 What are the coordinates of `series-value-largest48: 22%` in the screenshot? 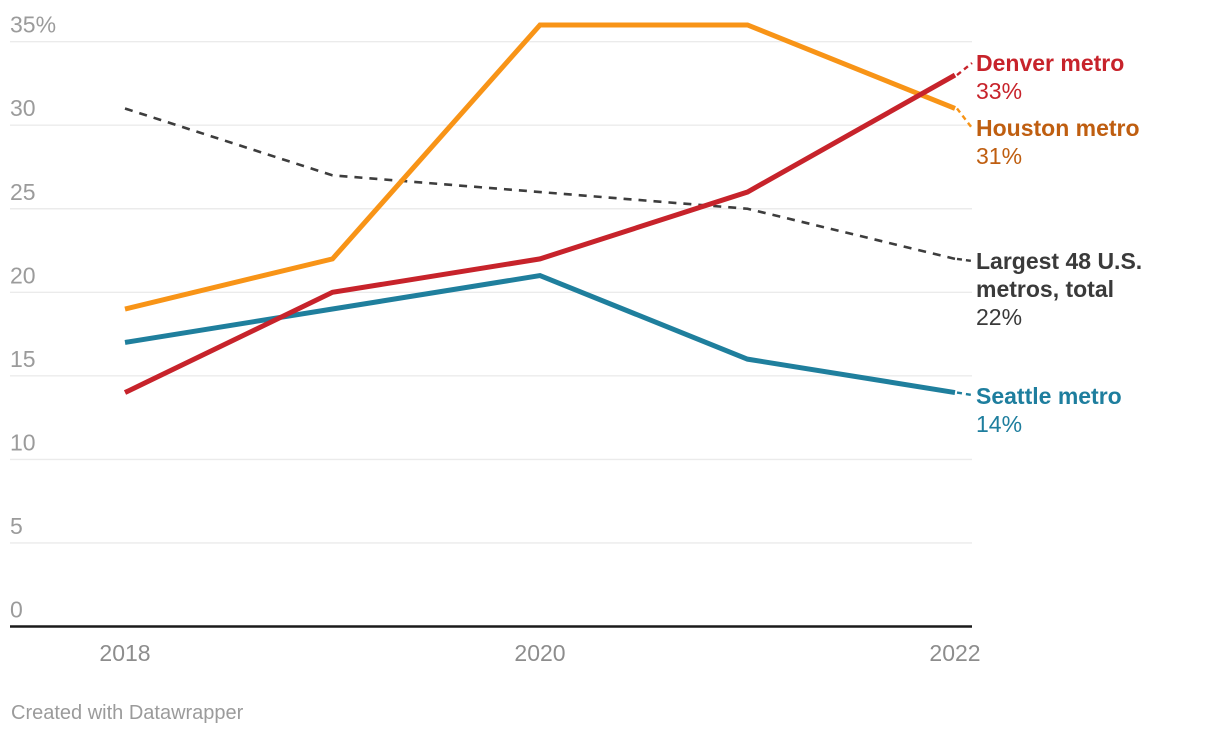 It's located at (999, 317).